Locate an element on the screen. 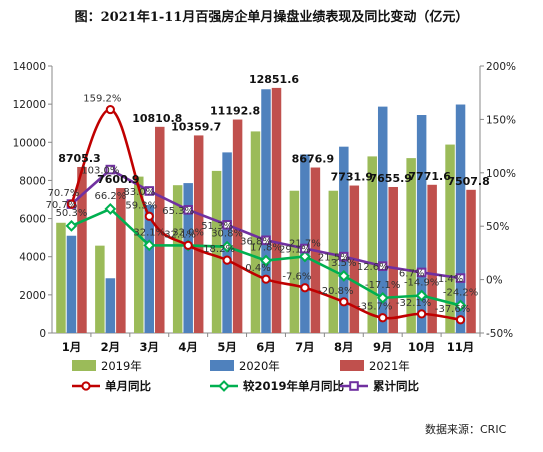 This screenshot has width=543, height=452. bar-2021年-11月 is located at coordinates (471, 261).